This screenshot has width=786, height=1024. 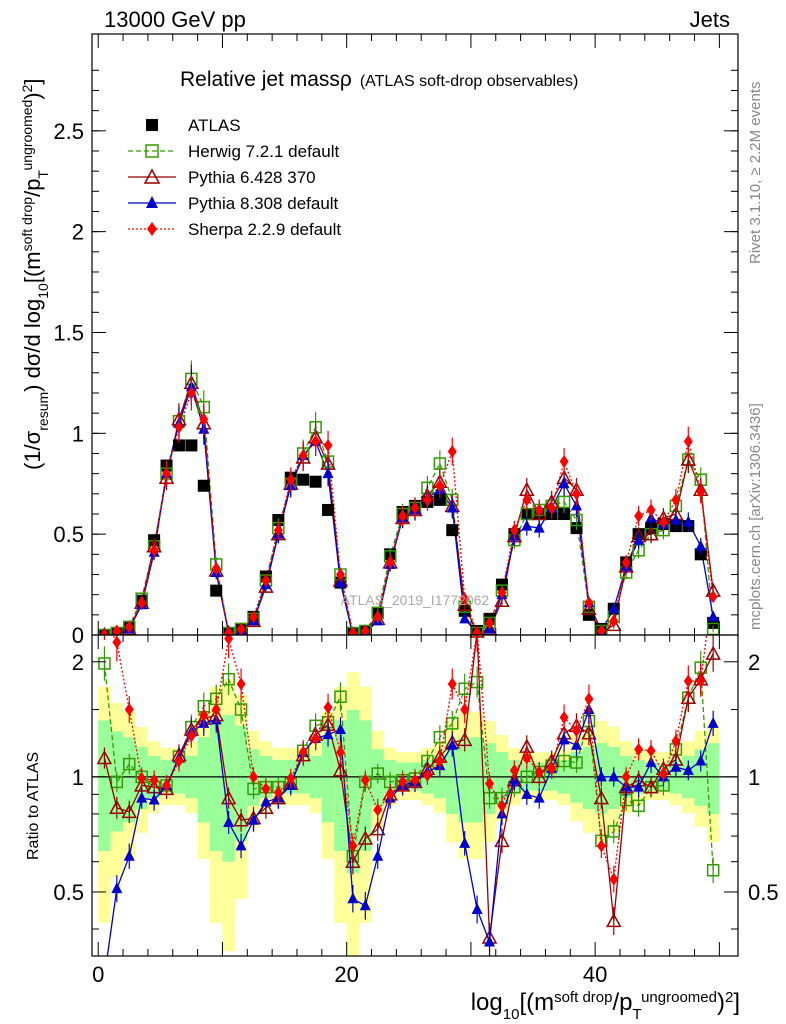 What do you see at coordinates (214, 125) in the screenshot?
I see `legend-label: ATLAS` at bounding box center [214, 125].